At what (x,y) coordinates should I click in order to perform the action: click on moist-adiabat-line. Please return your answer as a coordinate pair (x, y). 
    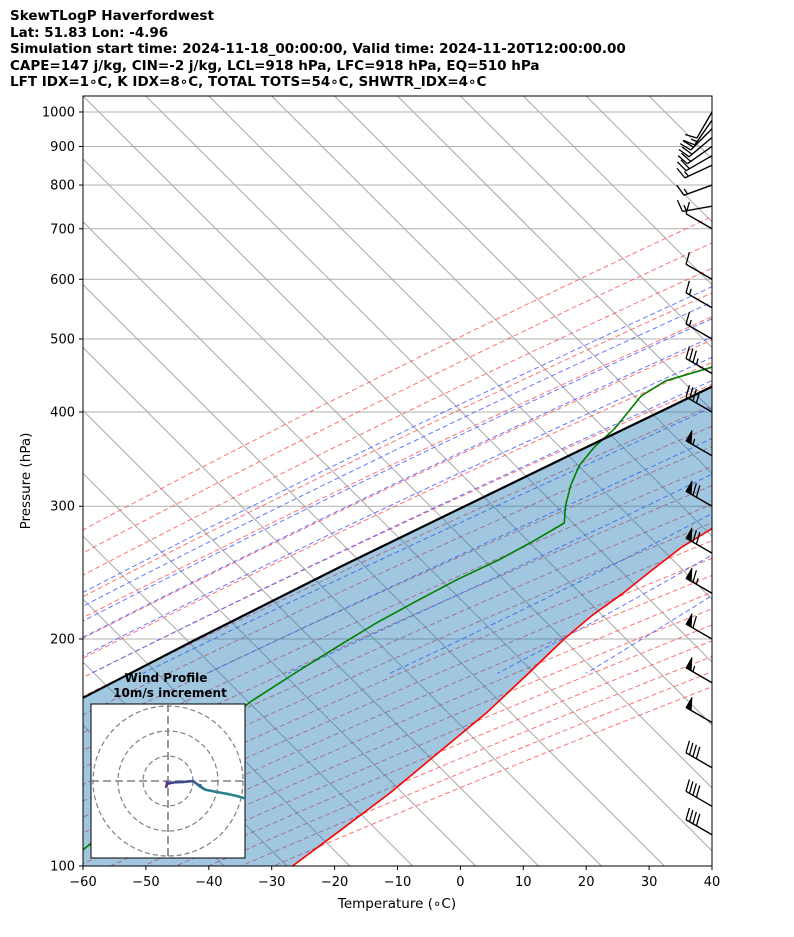
    Looking at the image, I should click on (500, 573).